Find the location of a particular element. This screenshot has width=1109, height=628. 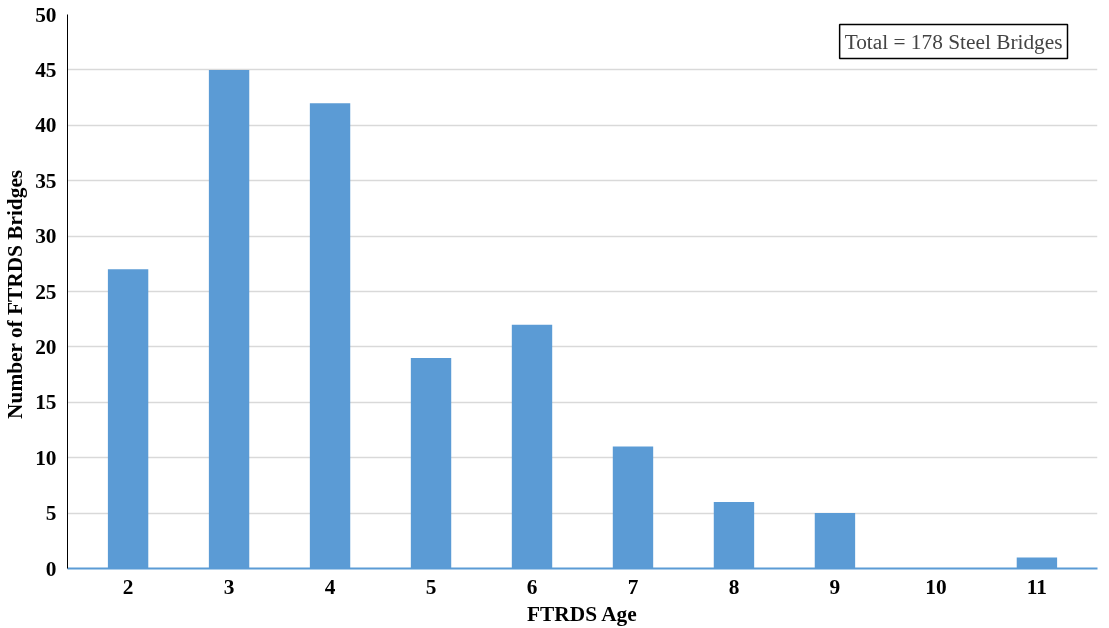

y-tick-label: 25 is located at coordinates (46, 291).